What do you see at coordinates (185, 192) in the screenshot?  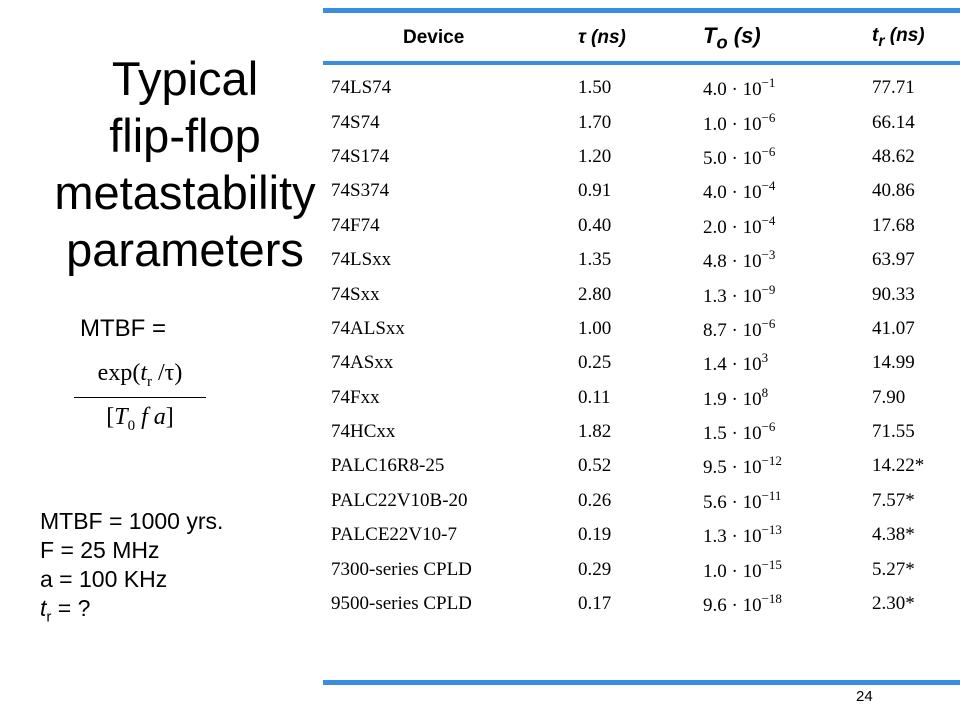 I see `title-line: metastability` at bounding box center [185, 192].